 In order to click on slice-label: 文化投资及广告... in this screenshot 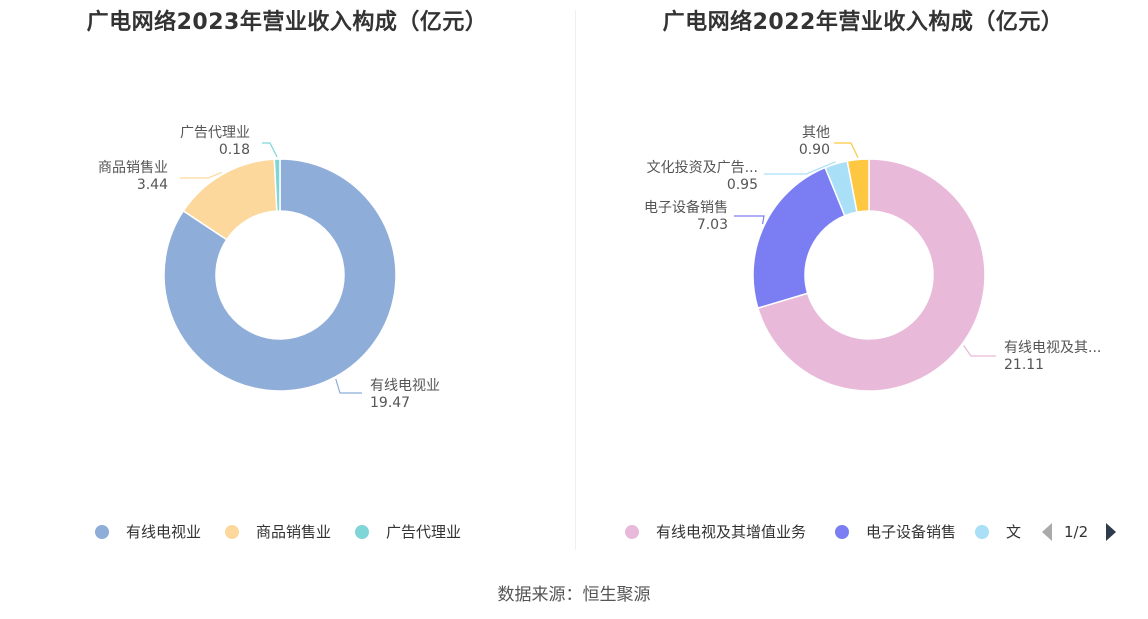, I will do `click(702, 168)`.